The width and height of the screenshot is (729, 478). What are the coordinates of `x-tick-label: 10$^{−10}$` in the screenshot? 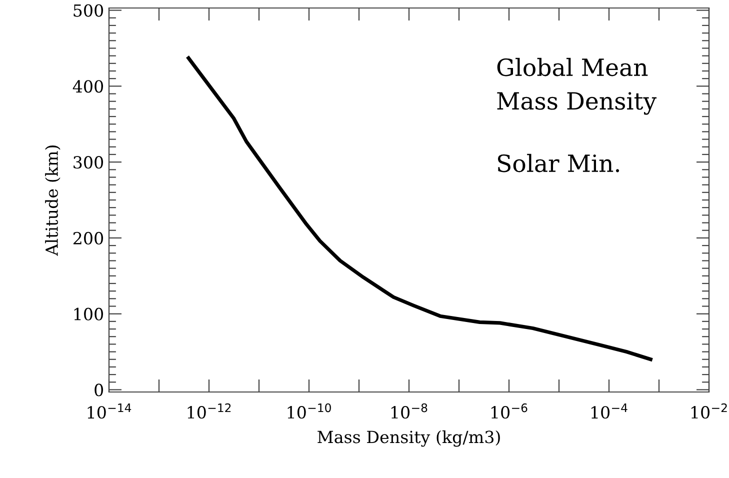 It's located at (309, 411).